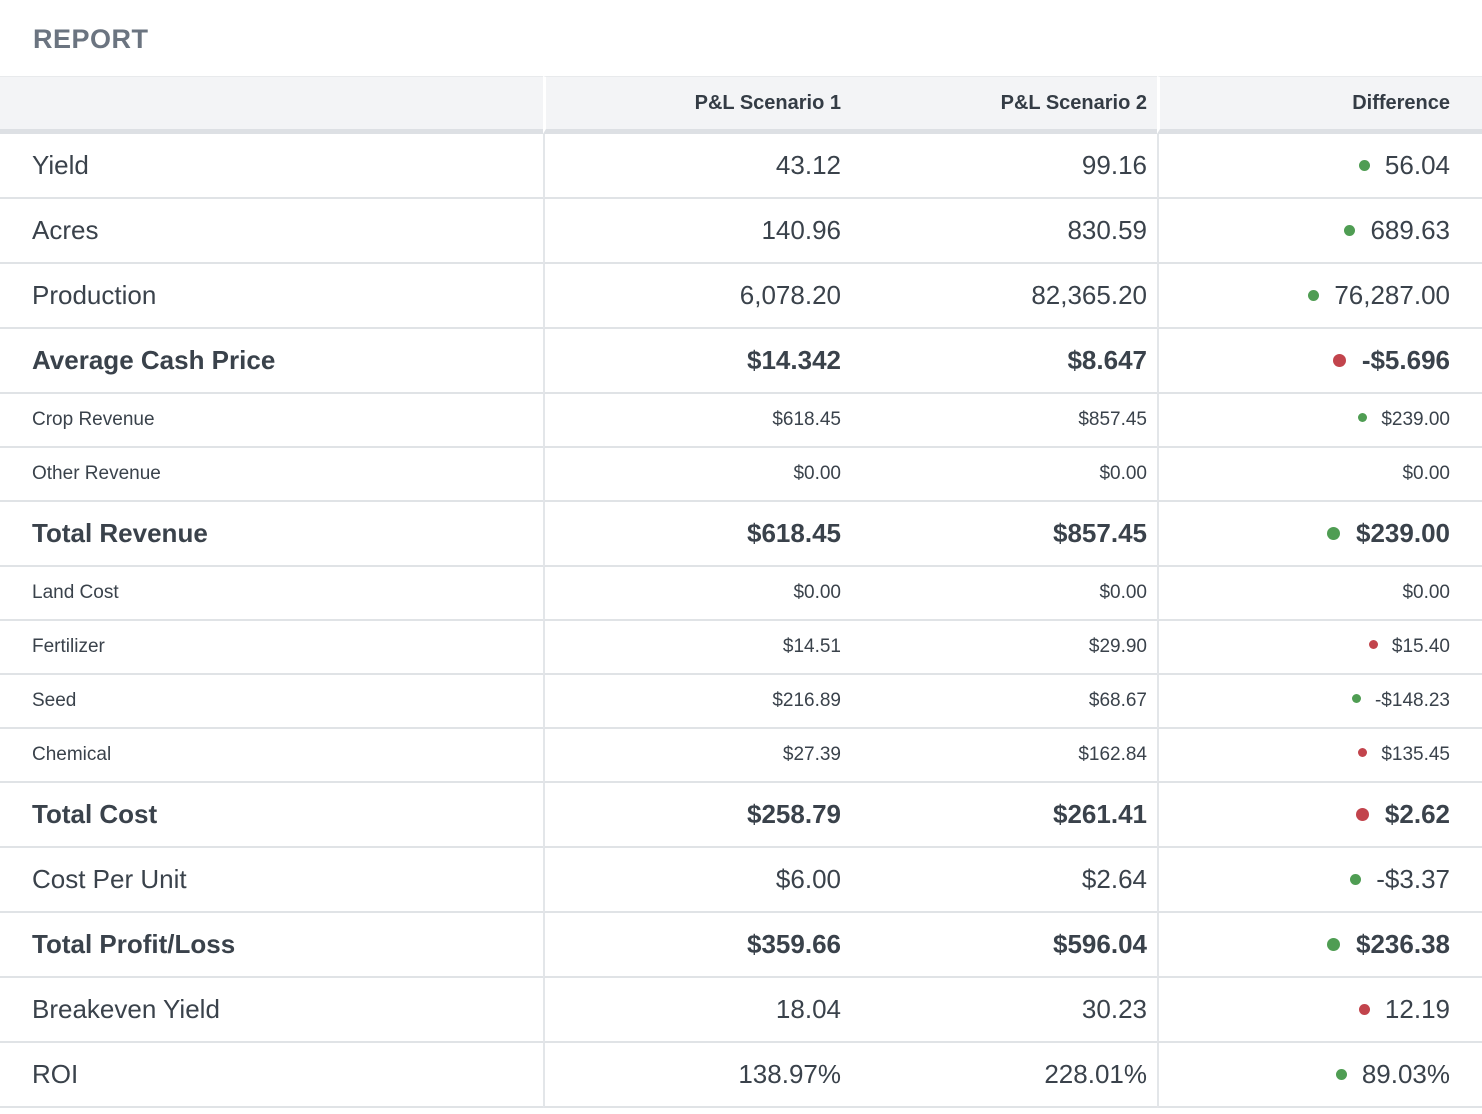 The image size is (1482, 1114). Describe the element at coordinates (271, 702) in the screenshot. I see `row-label: Seed` at that location.